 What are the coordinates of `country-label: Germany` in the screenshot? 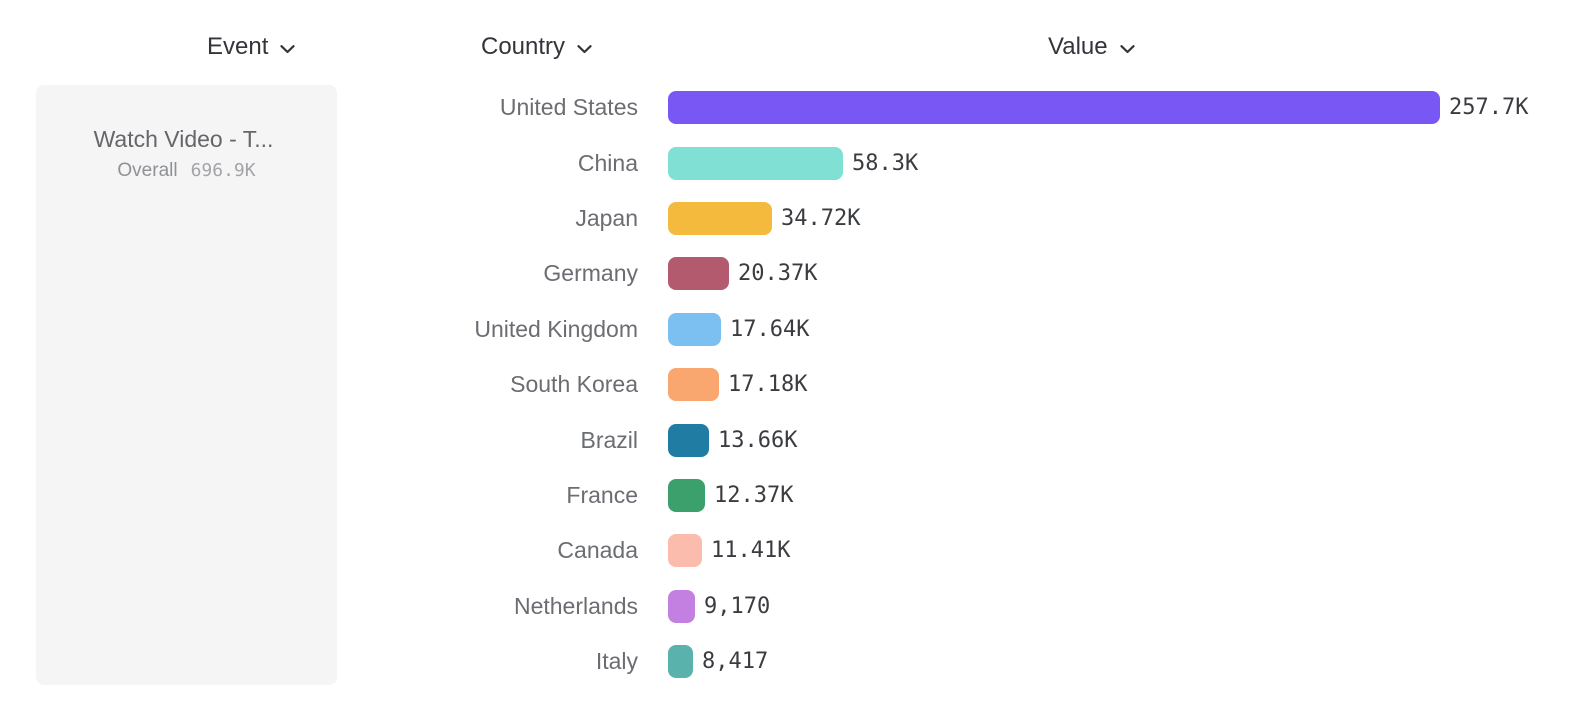 It's located at (590, 273).